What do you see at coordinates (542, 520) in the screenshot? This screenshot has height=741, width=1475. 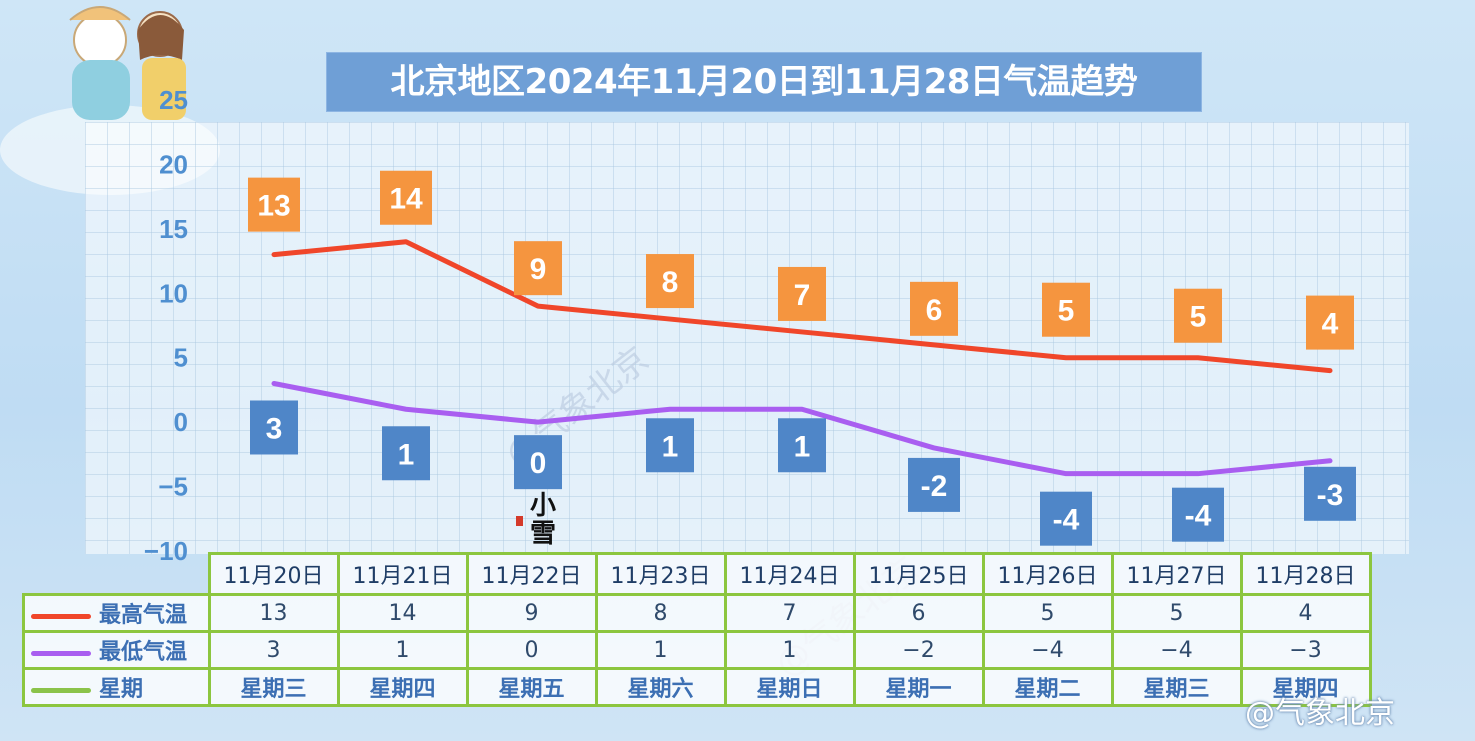 I see `weather-note: 小雪` at bounding box center [542, 520].